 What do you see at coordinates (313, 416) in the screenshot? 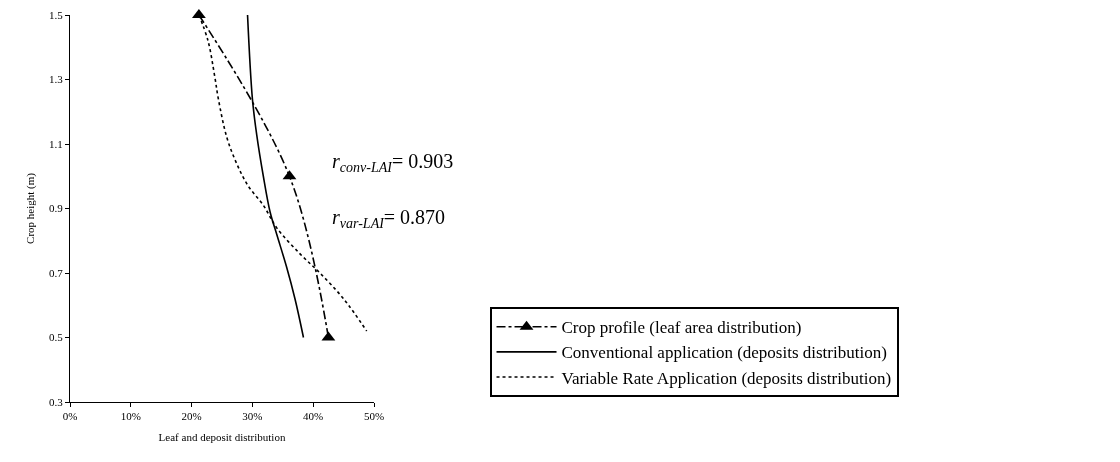
I see `x-tick-label: 40%` at bounding box center [313, 416].